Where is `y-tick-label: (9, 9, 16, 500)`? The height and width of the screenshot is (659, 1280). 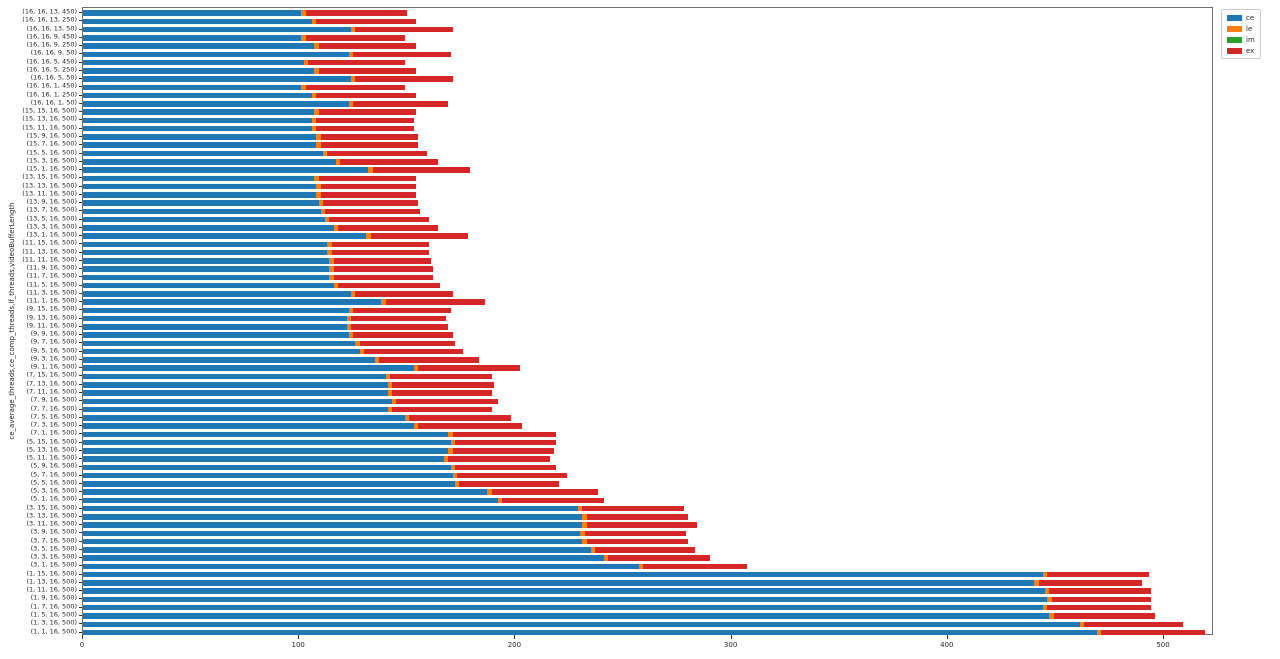 y-tick-label: (9, 9, 16, 500) is located at coordinates (53, 333).